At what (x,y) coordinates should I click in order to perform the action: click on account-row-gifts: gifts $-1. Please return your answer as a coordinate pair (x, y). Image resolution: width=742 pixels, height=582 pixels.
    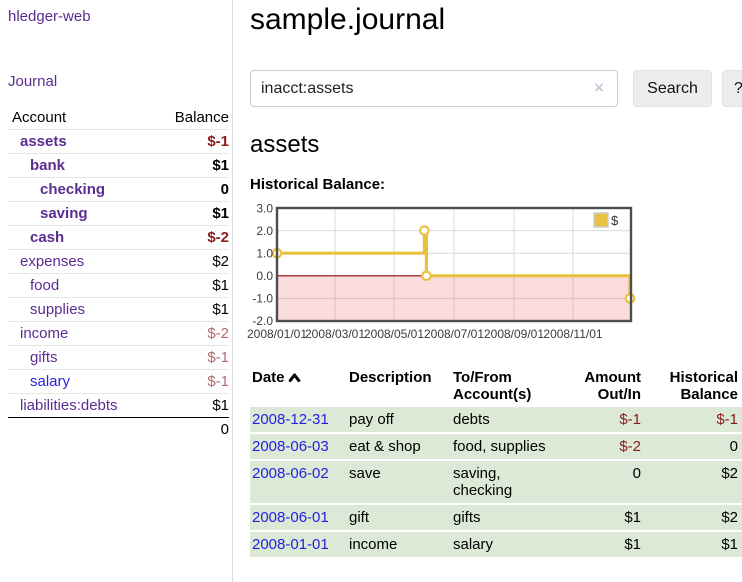
    Looking at the image, I should click on (118, 357).